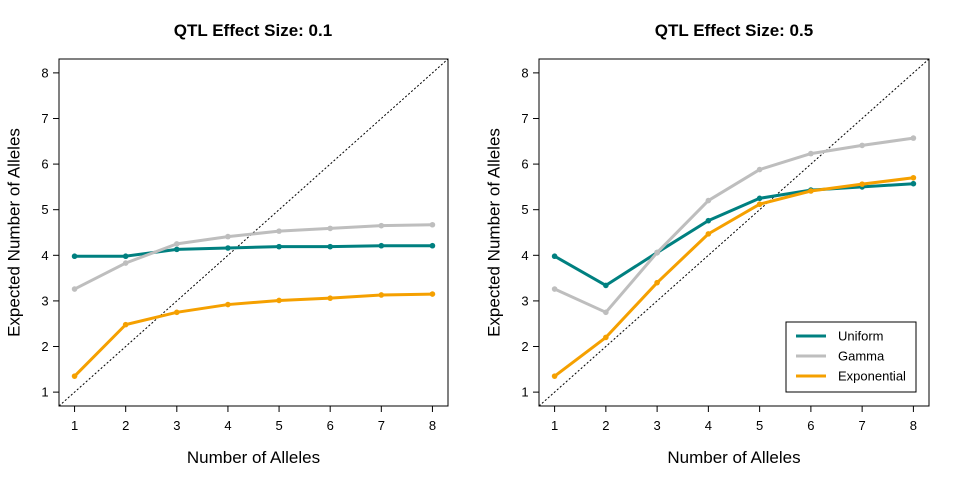  Describe the element at coordinates (872, 376) in the screenshot. I see `legend-label-exponential: Exponential` at that location.